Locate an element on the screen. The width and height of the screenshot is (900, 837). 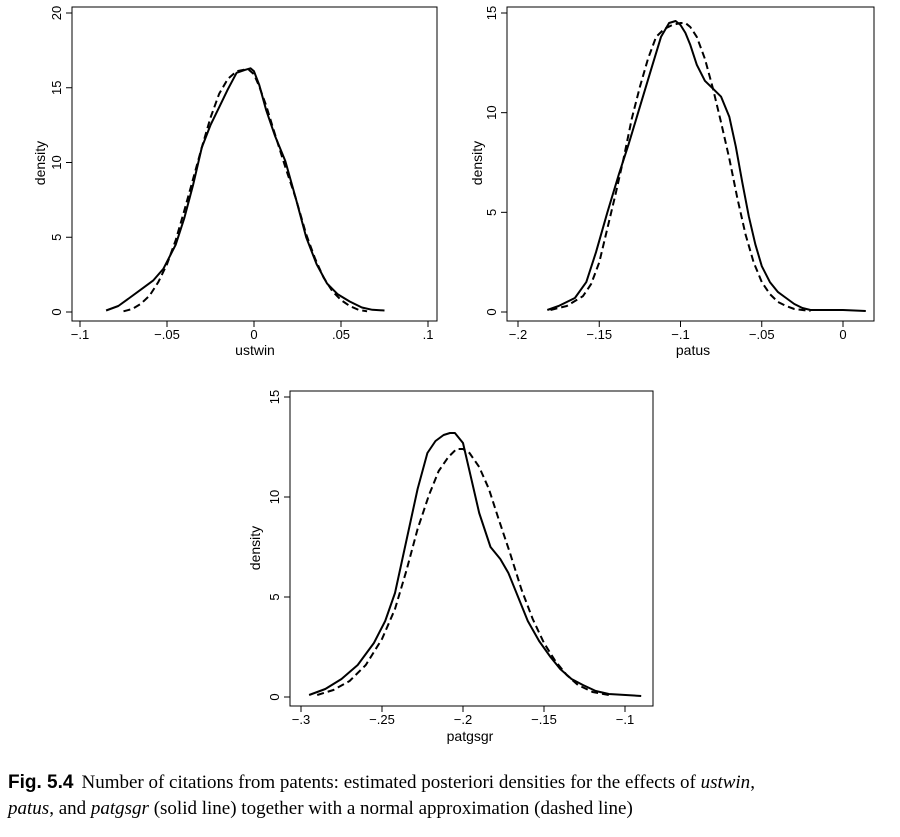
x-tick-label: .05 is located at coordinates (341, 334).